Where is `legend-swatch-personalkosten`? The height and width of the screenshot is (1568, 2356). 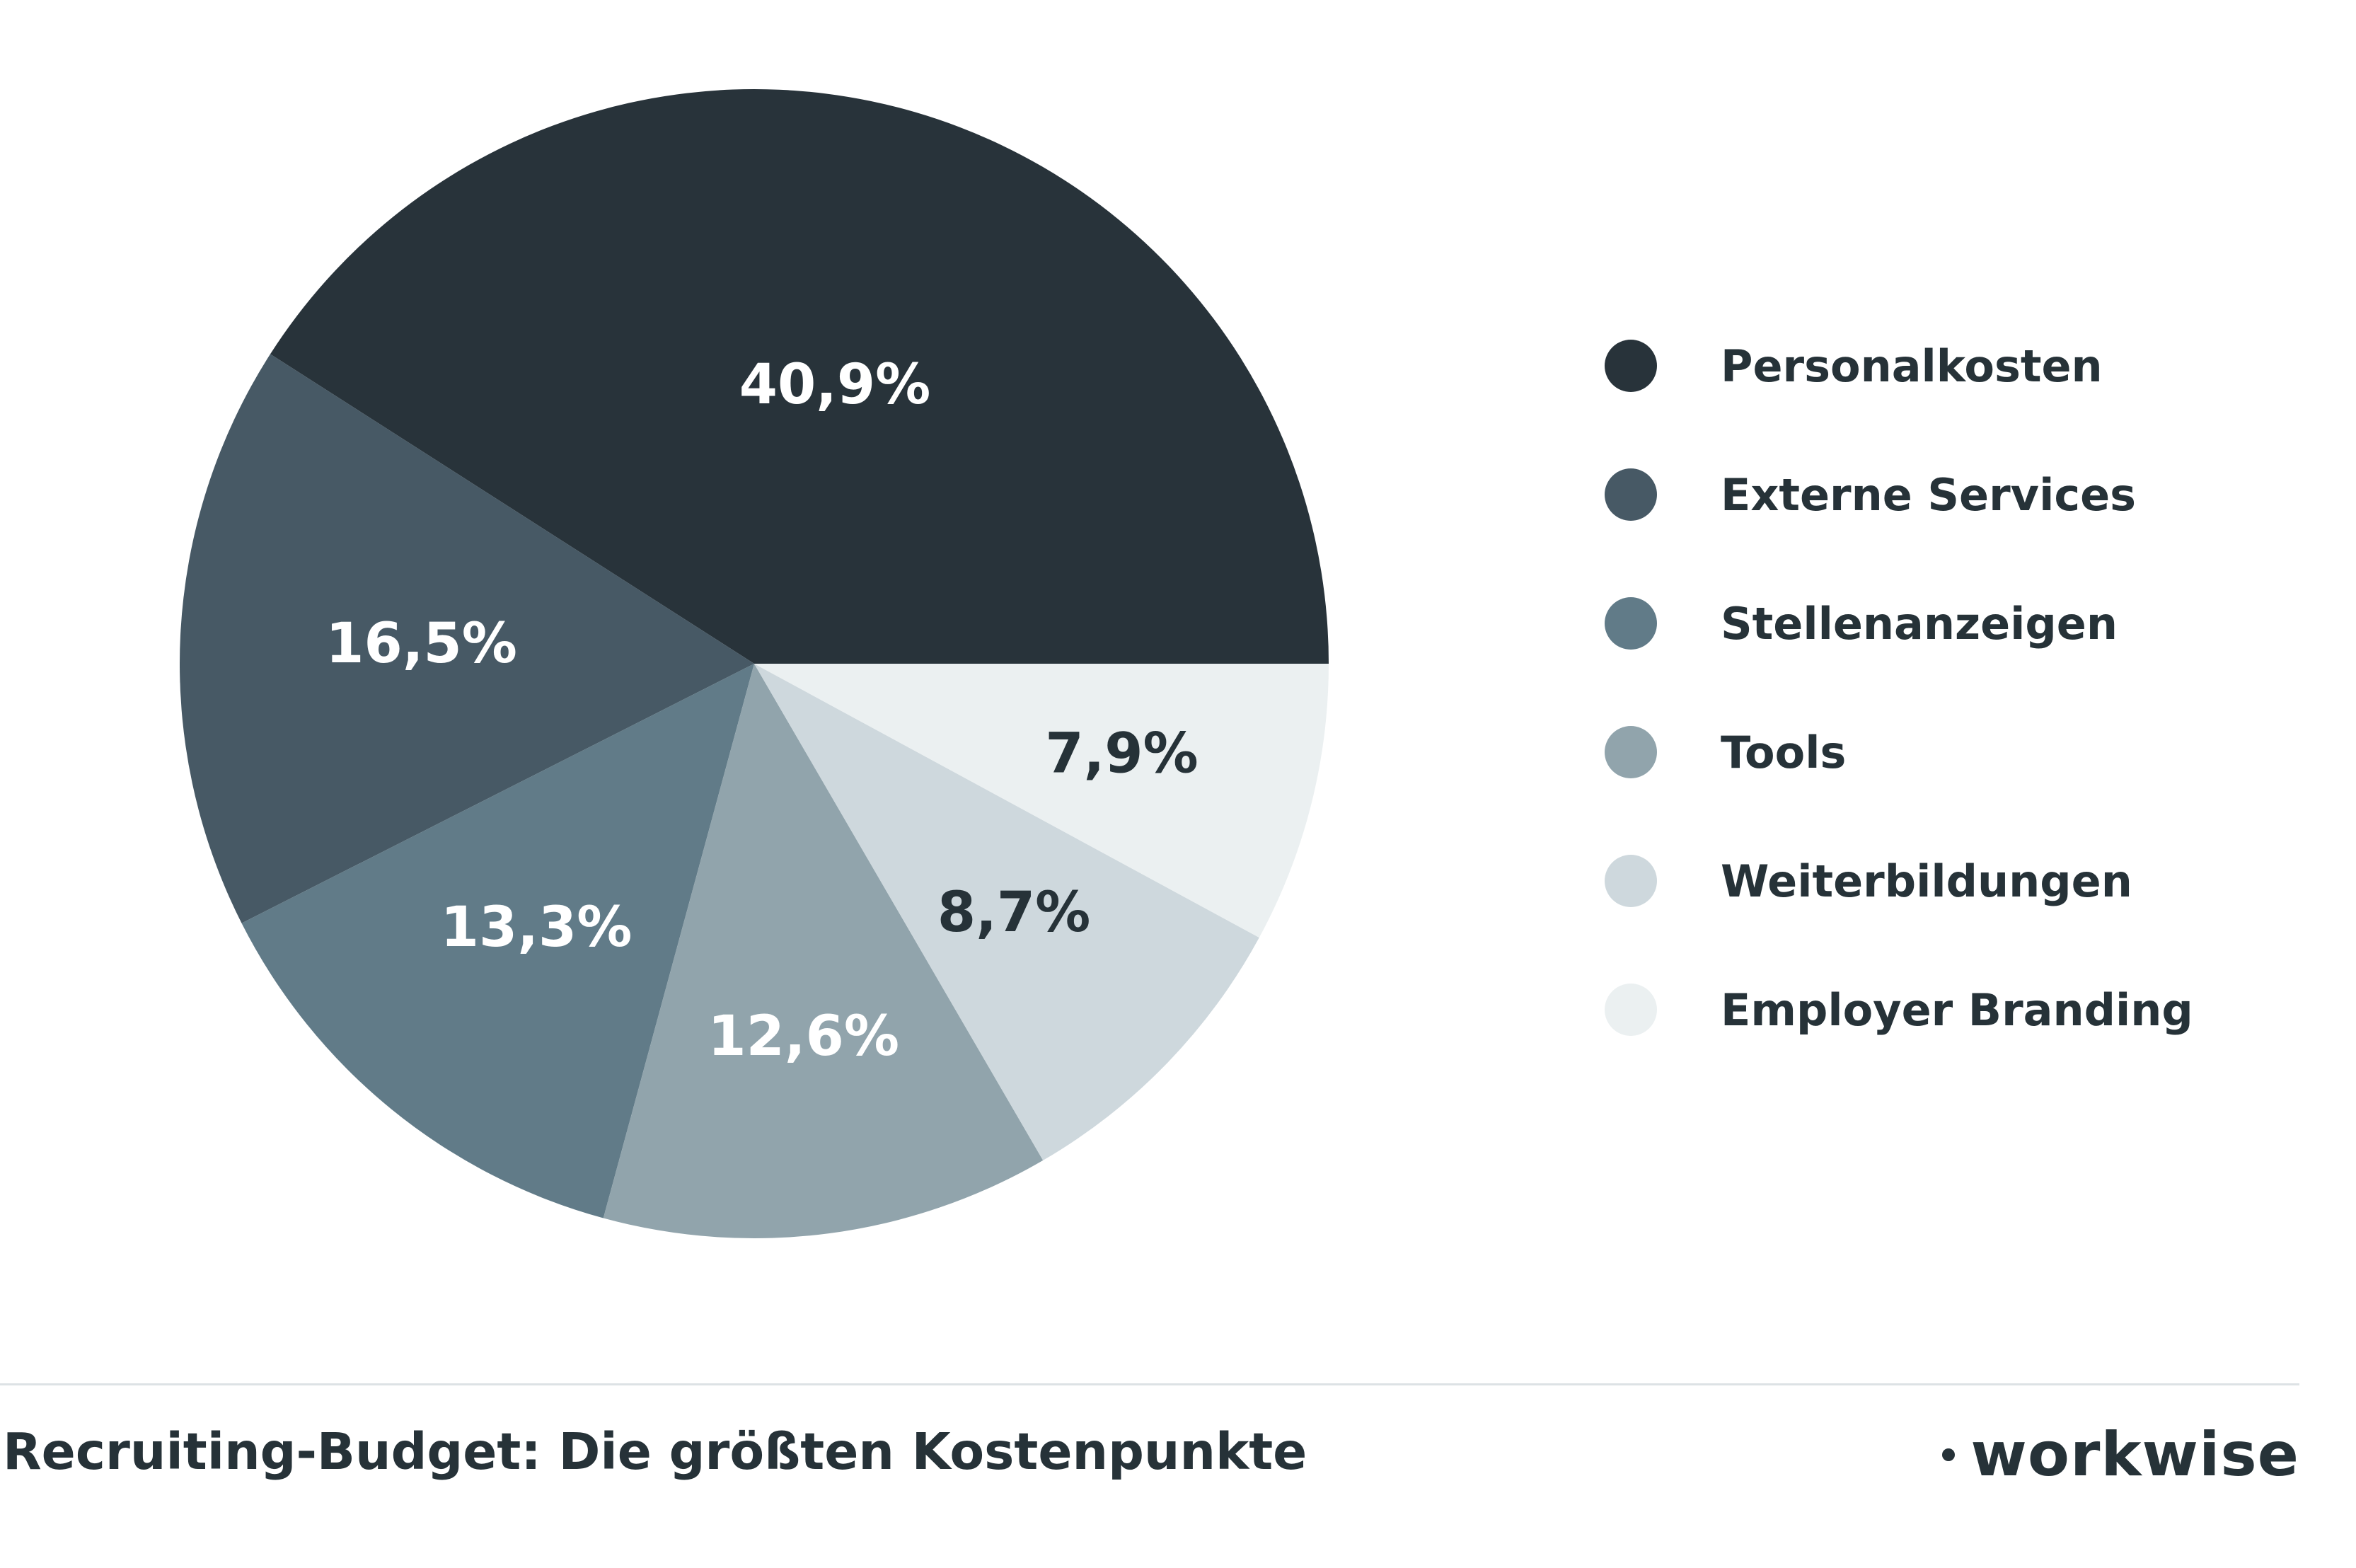 legend-swatch-personalkosten is located at coordinates (1631, 366).